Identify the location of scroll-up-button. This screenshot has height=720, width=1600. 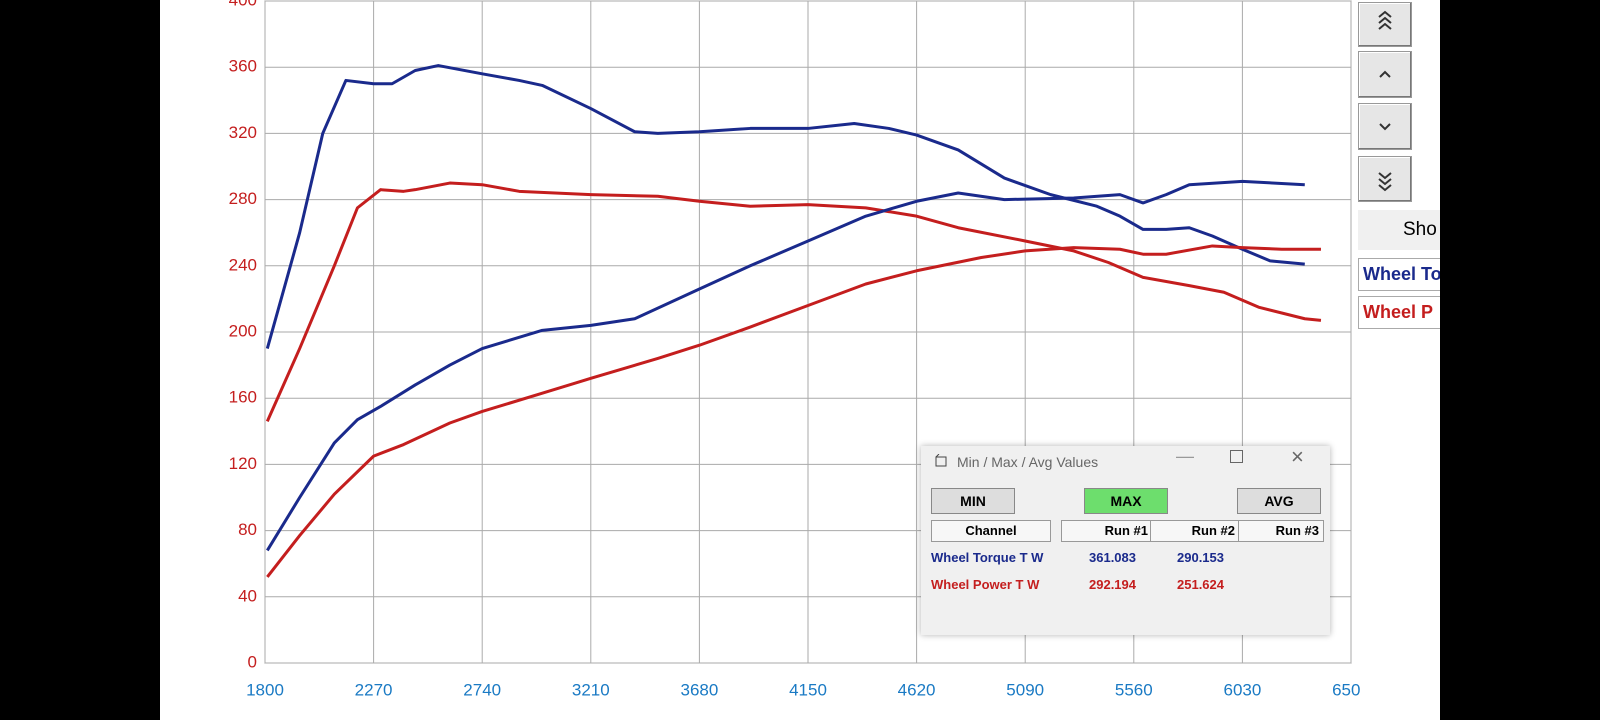
(1385, 74).